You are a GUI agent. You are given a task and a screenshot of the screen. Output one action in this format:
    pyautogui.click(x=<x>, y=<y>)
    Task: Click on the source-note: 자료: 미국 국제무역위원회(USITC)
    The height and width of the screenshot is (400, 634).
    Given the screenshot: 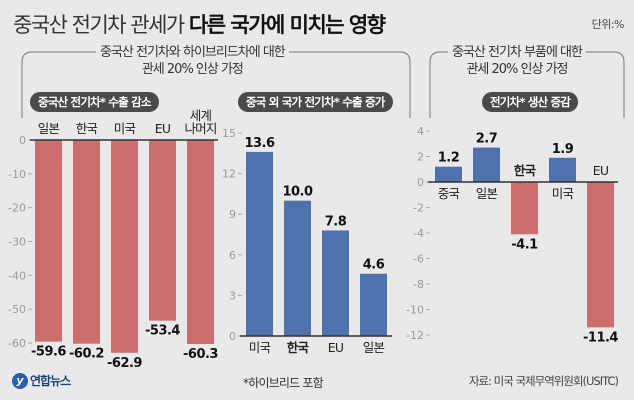 What is the action you would take?
    pyautogui.click(x=543, y=381)
    